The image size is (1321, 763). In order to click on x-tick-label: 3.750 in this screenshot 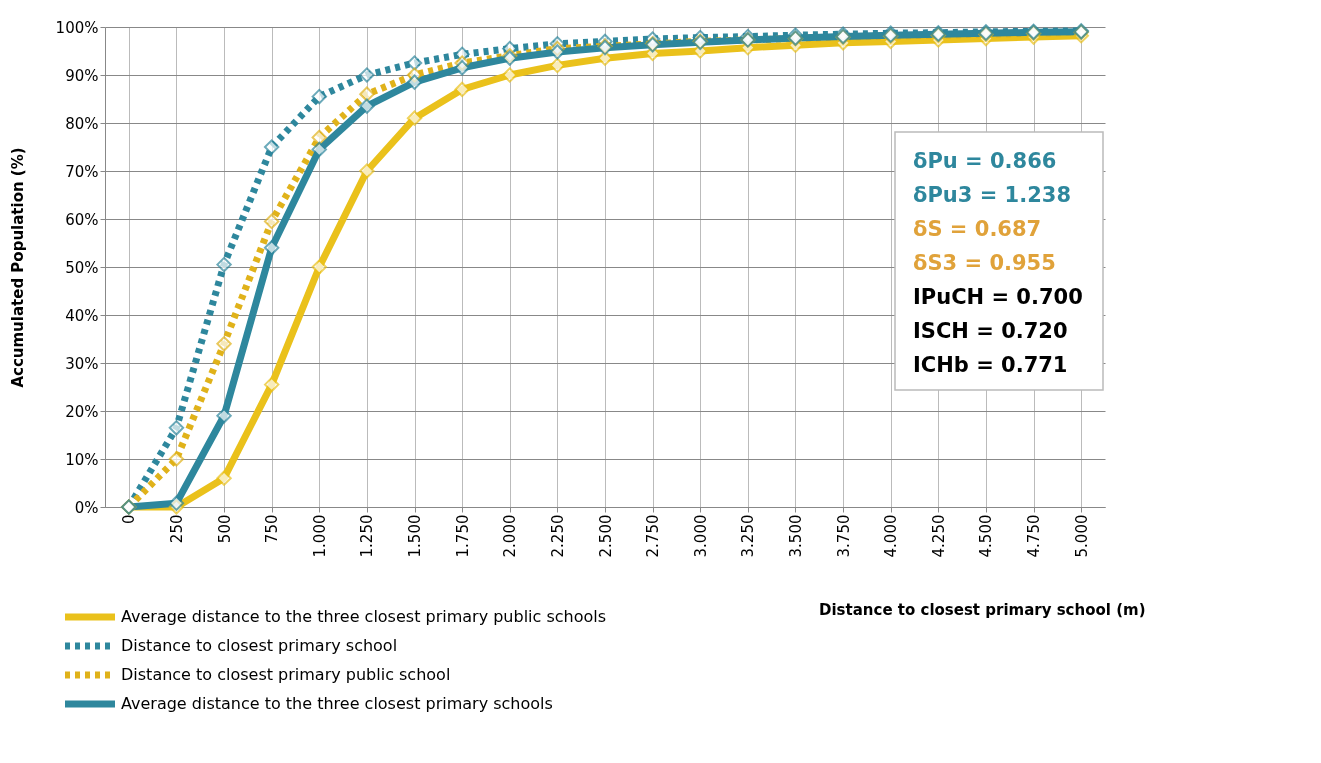, I will do `click(843, 536)`.